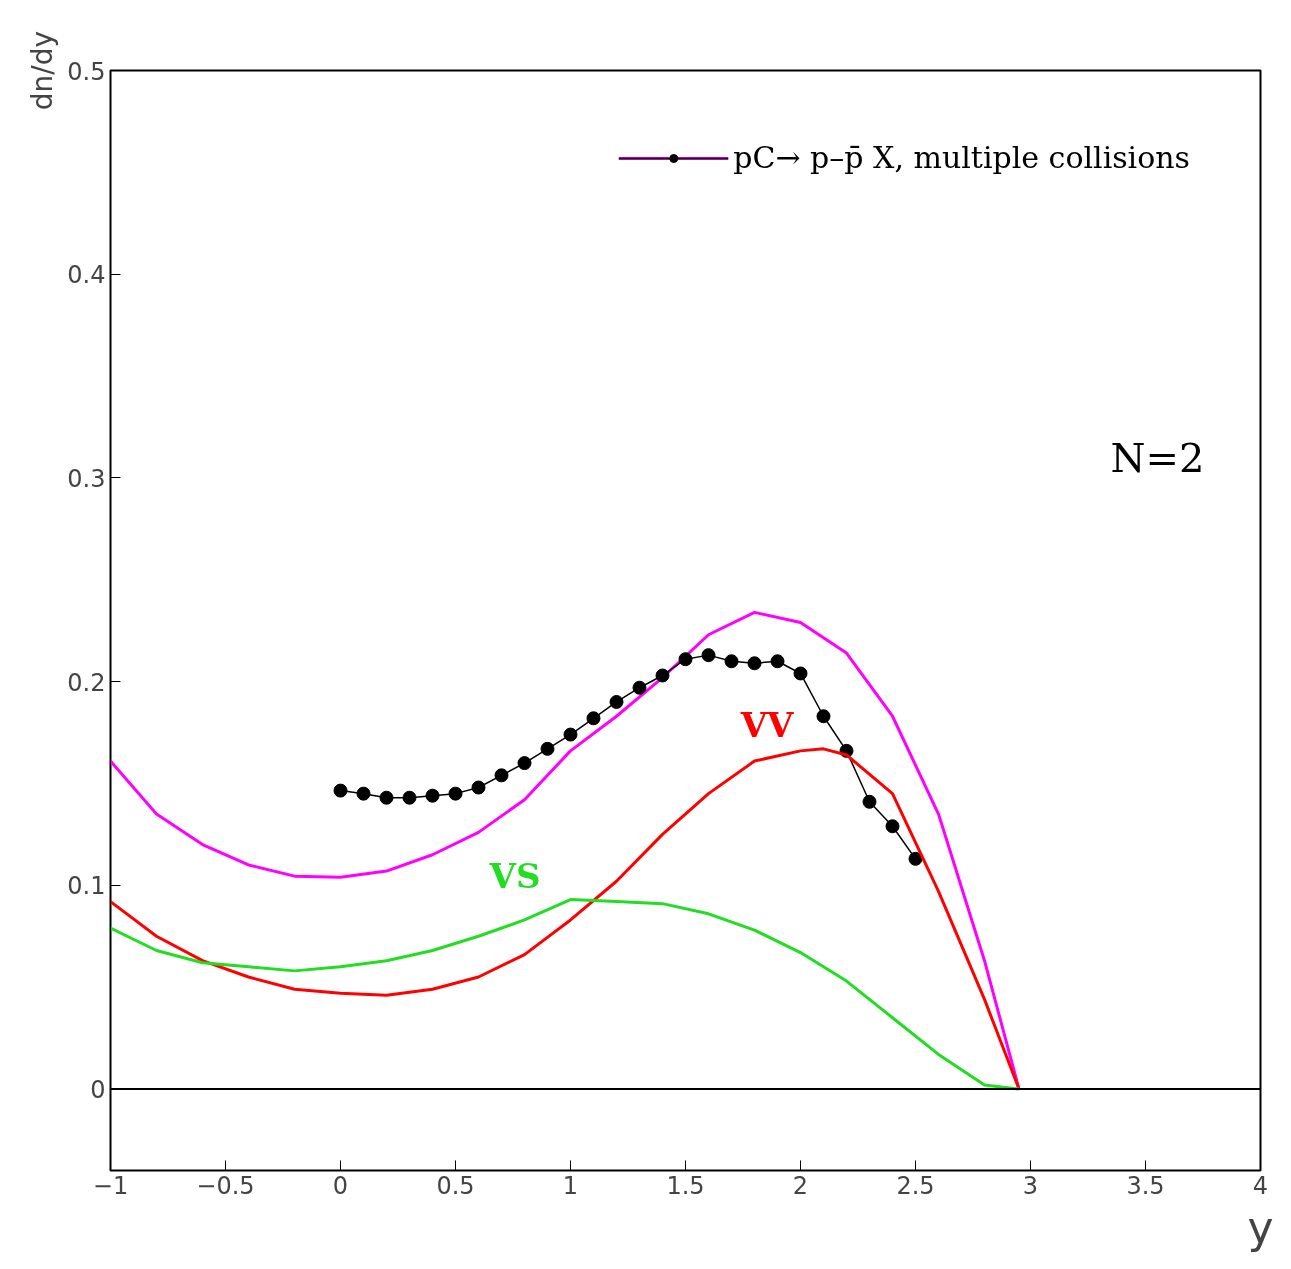  I want to click on y-tick-label: 0.2, so click(86, 682).